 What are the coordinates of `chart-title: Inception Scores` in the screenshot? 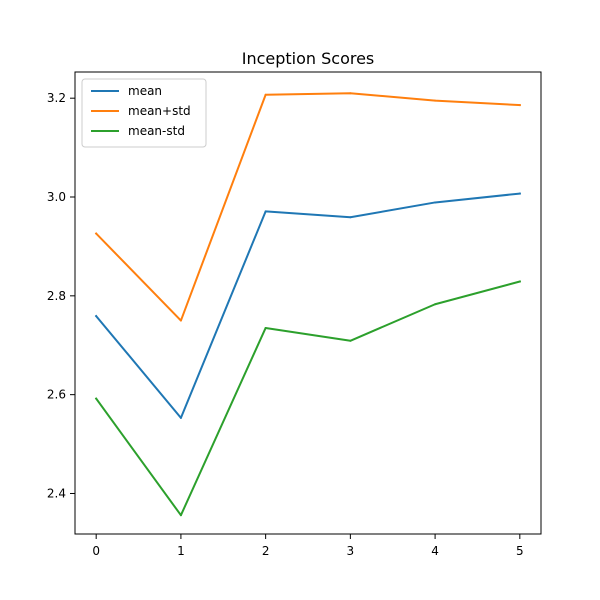 It's located at (308, 58).